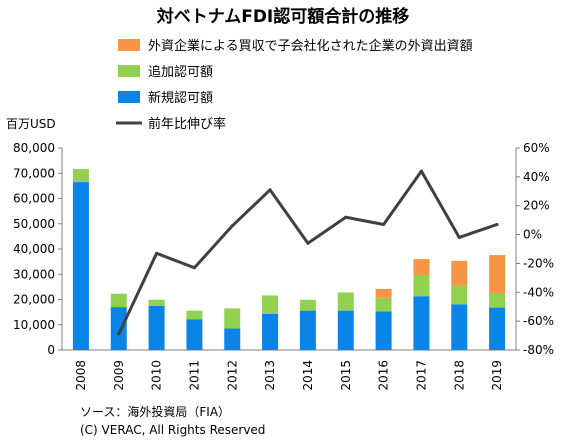  I want to click on y-left-tick-label: 70,000, so click(34, 173).